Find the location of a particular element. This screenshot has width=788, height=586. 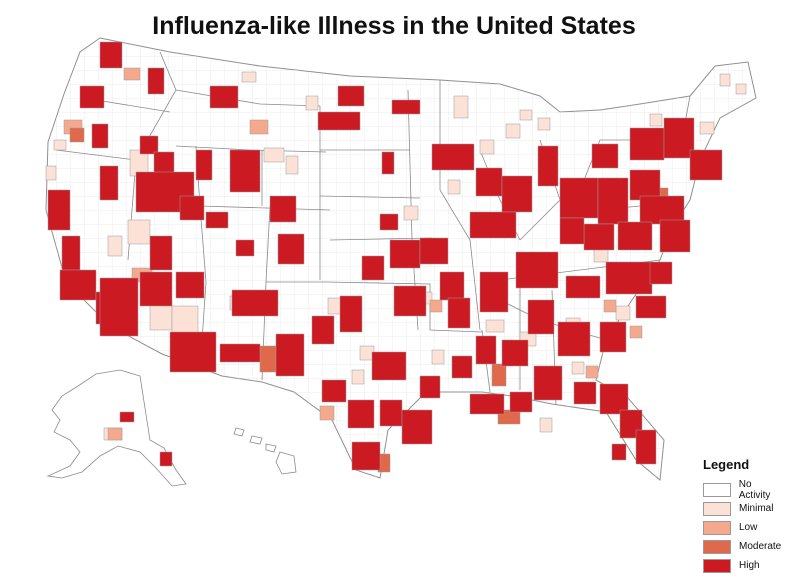

legend-label: High is located at coordinates (749, 565).